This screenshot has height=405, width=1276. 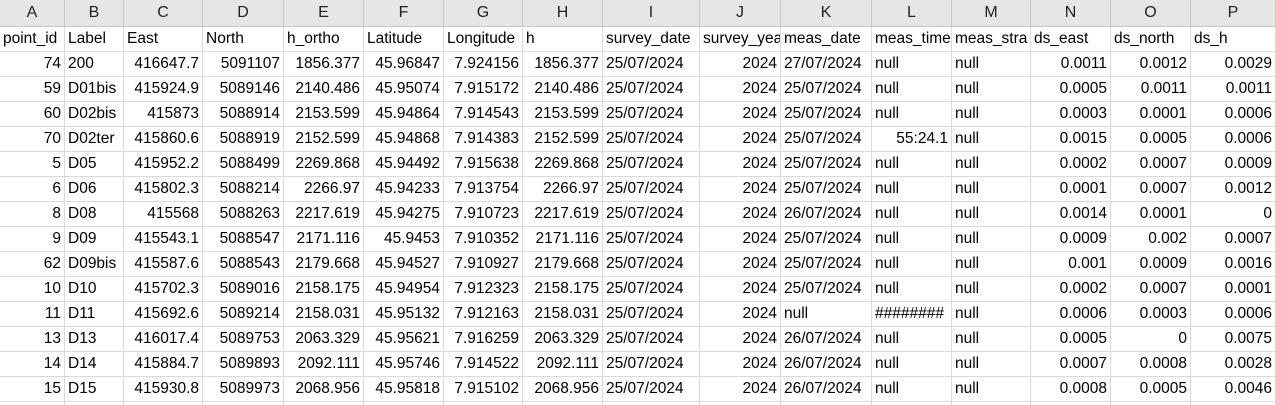 I want to click on table-cell: 2179.668, so click(x=324, y=264).